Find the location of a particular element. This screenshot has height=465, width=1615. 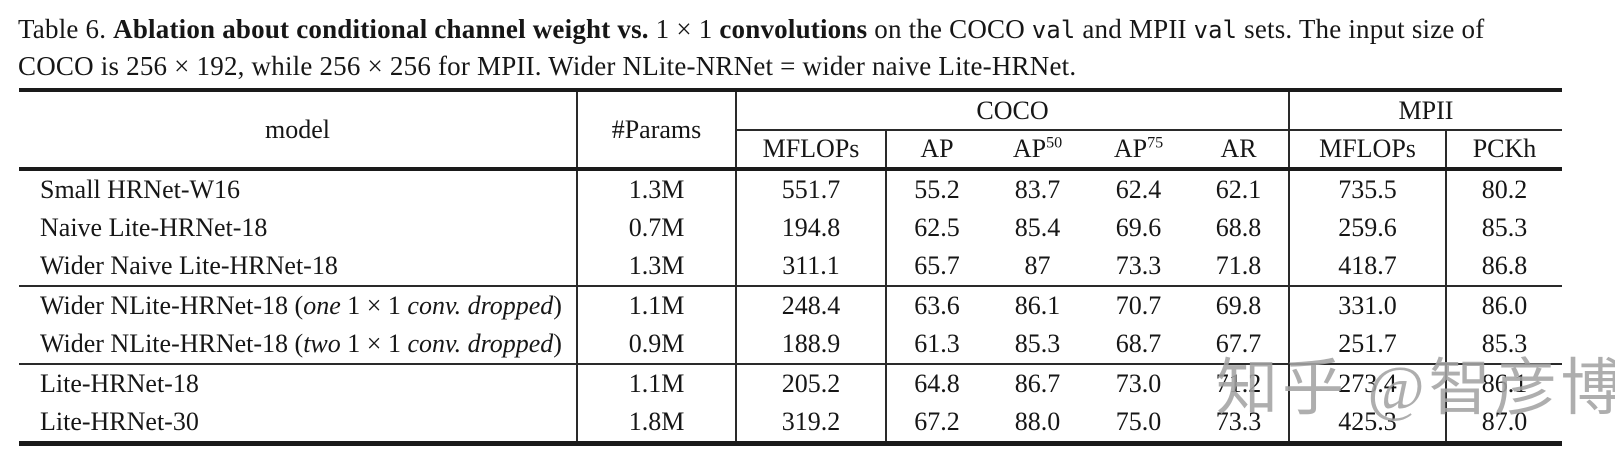

model-cell: Lite-HRNet-18 is located at coordinates (298, 383).